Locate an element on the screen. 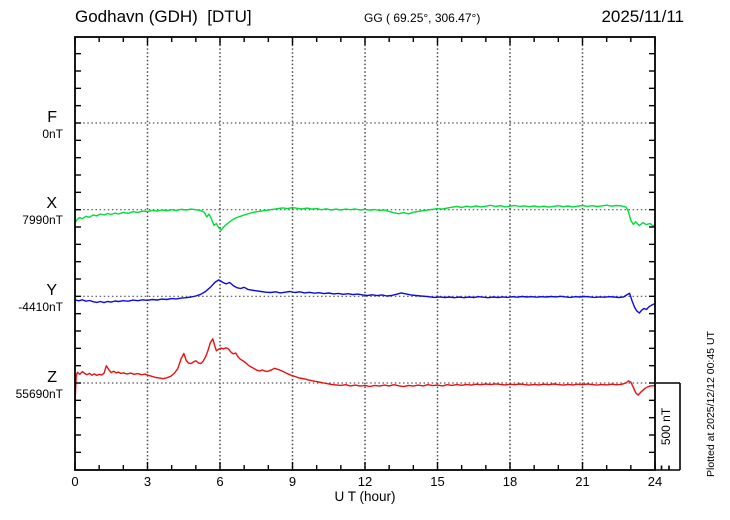  x-tick-label: 24 is located at coordinates (655, 481).